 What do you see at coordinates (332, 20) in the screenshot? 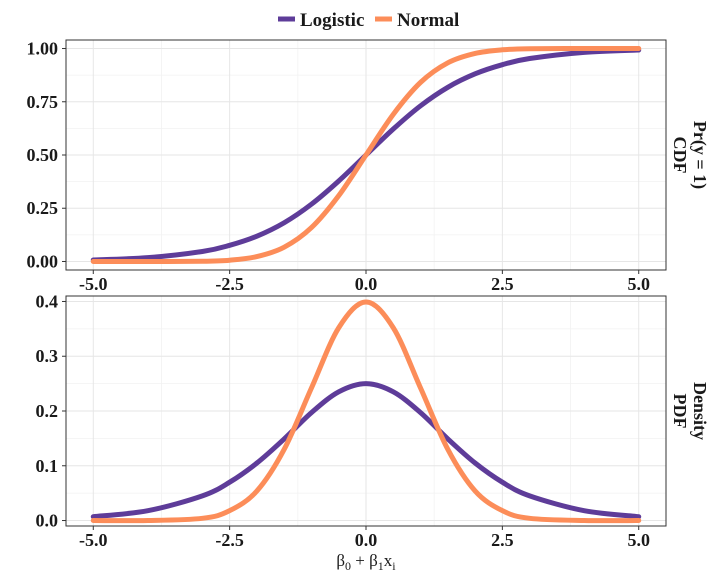
I see `legend-label-logistic: Logistic` at bounding box center [332, 20].